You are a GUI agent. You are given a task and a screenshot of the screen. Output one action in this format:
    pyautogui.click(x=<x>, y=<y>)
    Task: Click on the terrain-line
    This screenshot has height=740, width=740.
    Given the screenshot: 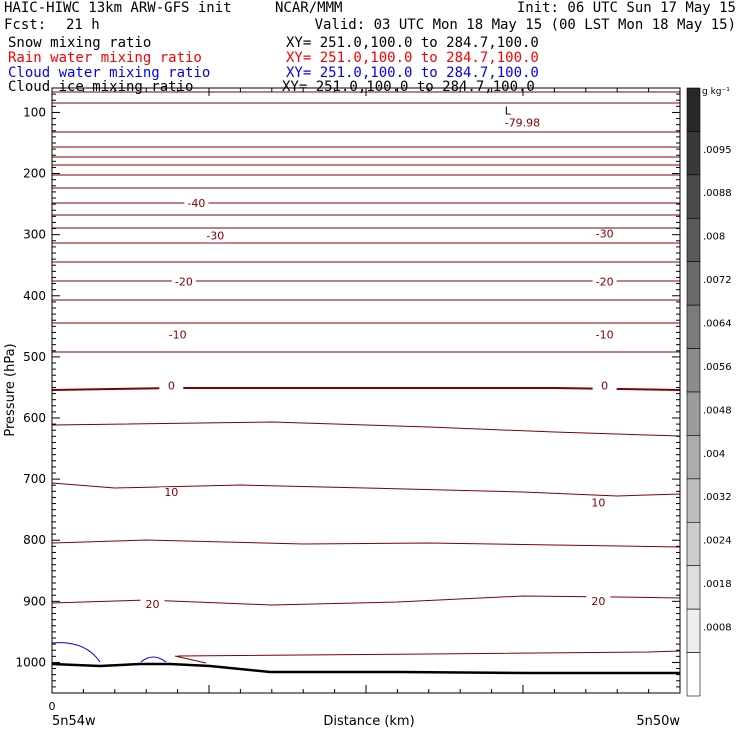 What is the action you would take?
    pyautogui.click(x=365, y=668)
    